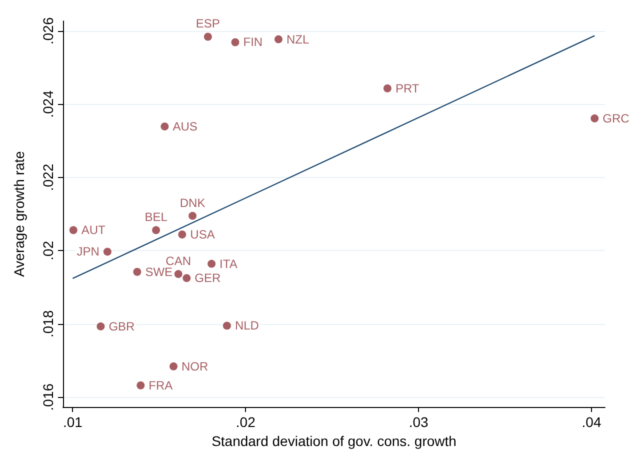 This screenshot has width=637, height=468. Describe the element at coordinates (195, 366) in the screenshot. I see `series-label: NOR` at that location.